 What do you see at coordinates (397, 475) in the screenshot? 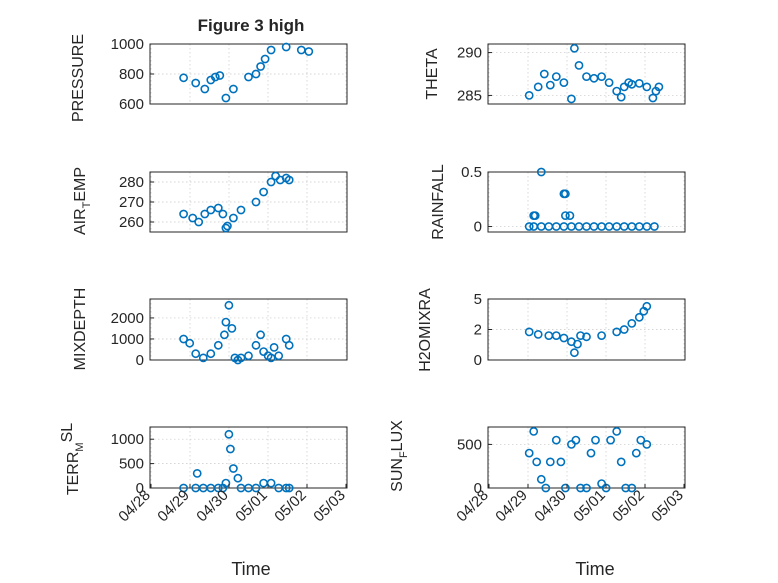
I see `ylabel-sun-main: SUN` at bounding box center [397, 475].